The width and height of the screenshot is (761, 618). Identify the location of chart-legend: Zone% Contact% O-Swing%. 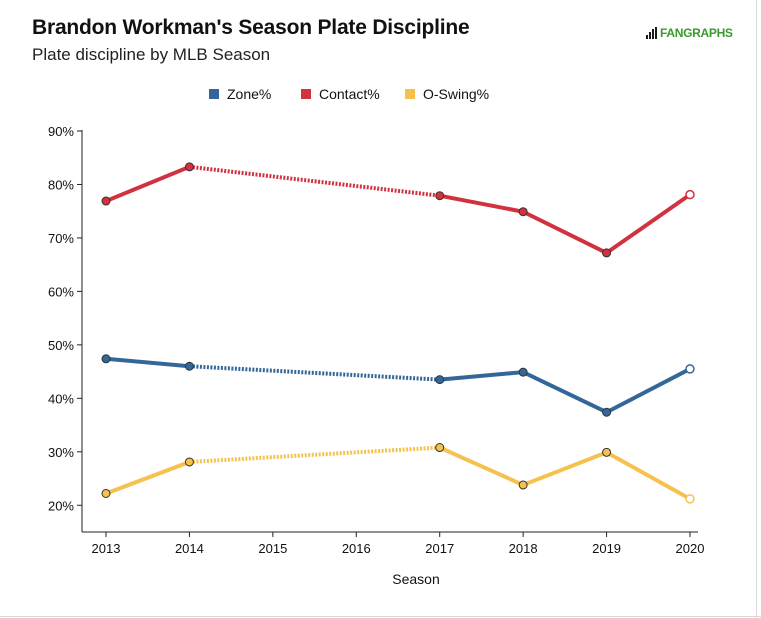
(349, 94).